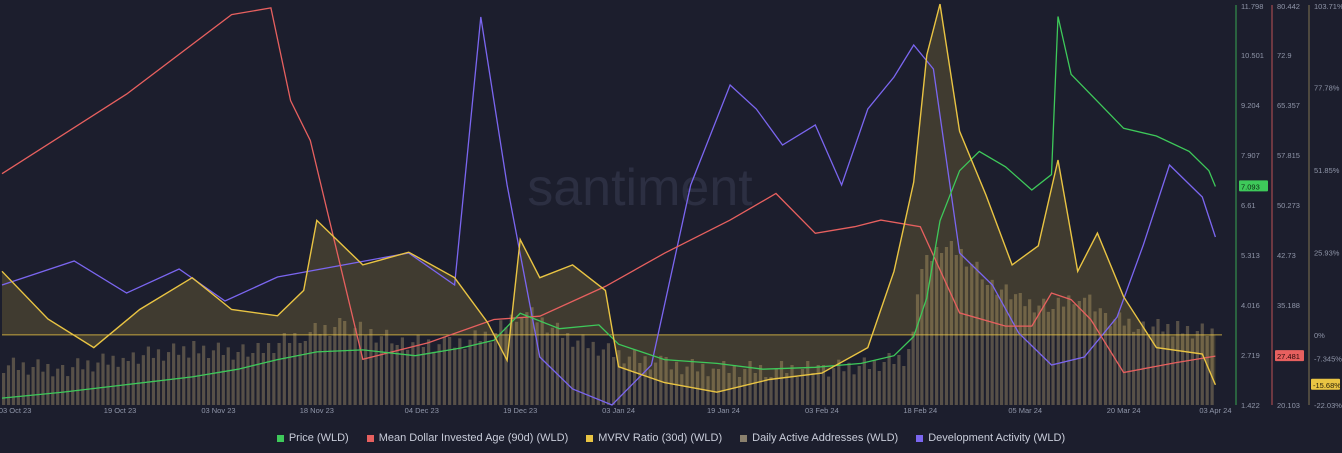 This screenshot has width=1342, height=453. What do you see at coordinates (1288, 205) in the screenshot?
I see `axis-tick-label: 50.273` at bounding box center [1288, 205].